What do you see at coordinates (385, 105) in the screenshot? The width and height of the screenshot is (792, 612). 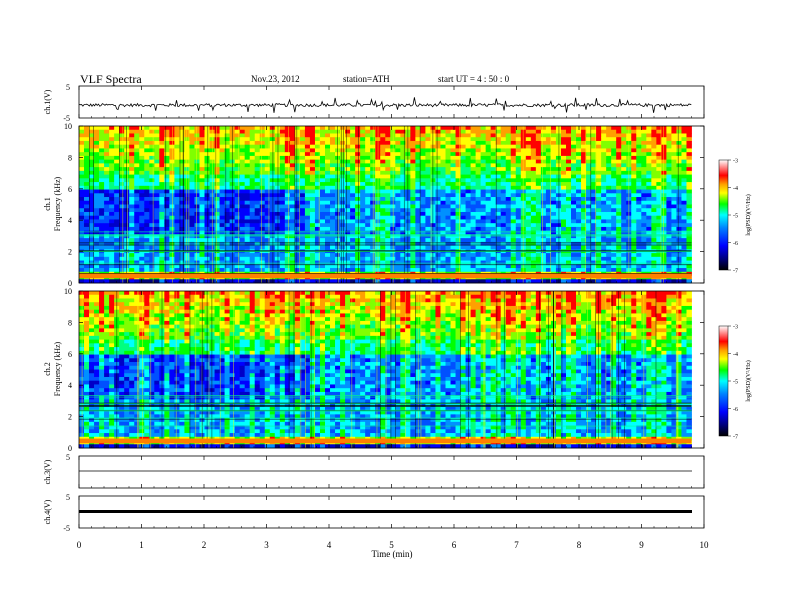 I see `ch1-waveform-trace` at bounding box center [385, 105].